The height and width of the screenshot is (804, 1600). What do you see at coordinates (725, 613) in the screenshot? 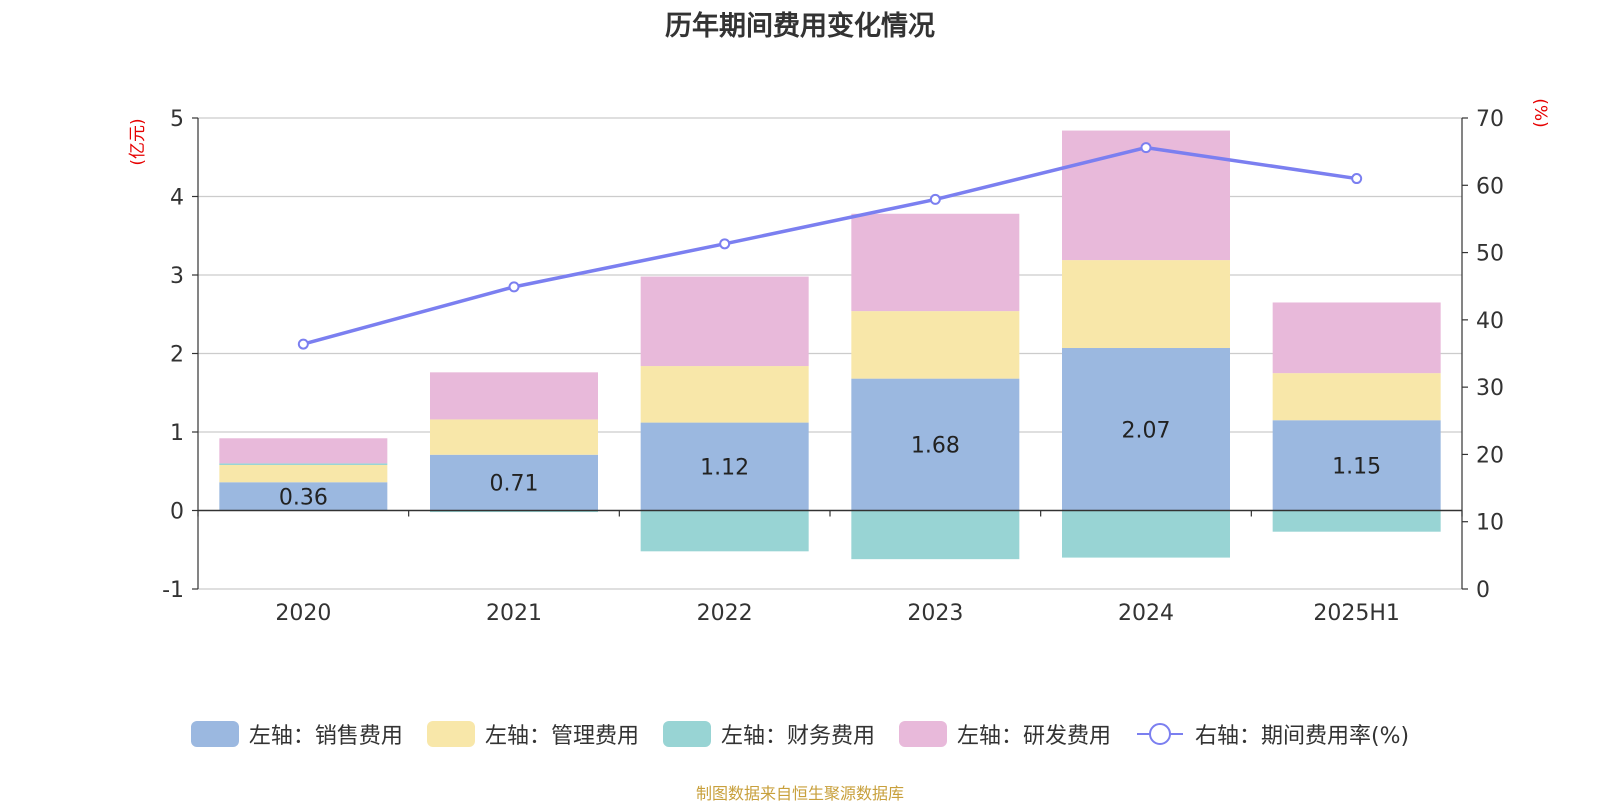
I see `category-label: 2022` at bounding box center [725, 613].